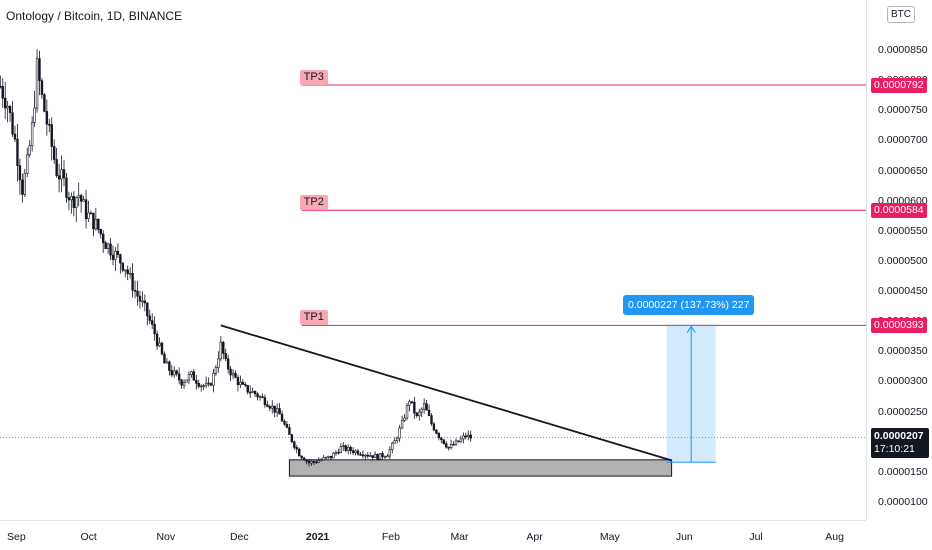  Describe the element at coordinates (903, 291) in the screenshot. I see `price-axis-label: 0.0000450` at that location.